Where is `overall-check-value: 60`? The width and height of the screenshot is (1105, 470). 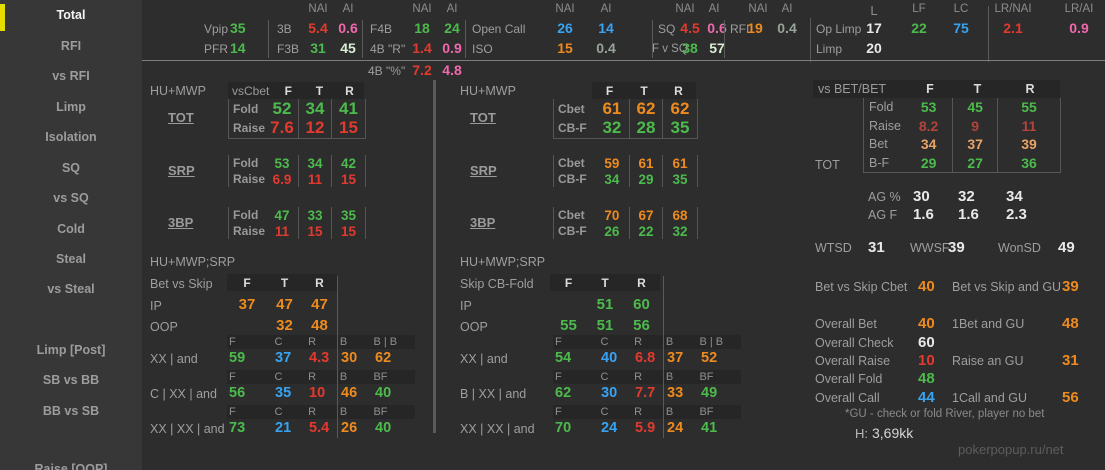 overall-check-value: 60 is located at coordinates (926, 342).